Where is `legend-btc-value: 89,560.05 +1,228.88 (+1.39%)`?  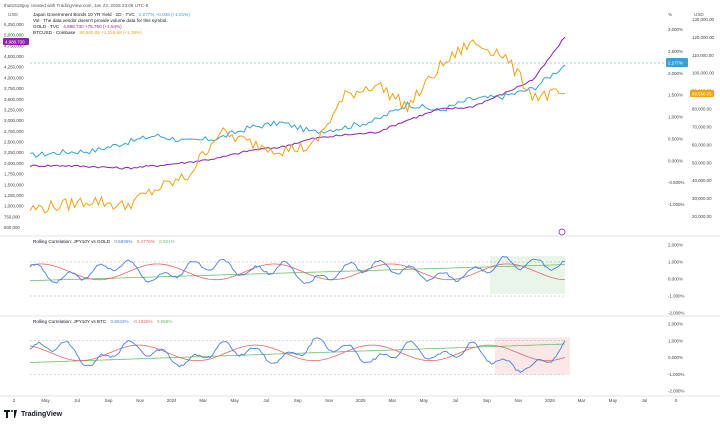 legend-btc-value: 89,560.05 +1,228.88 (+1.39%) is located at coordinates (110, 32).